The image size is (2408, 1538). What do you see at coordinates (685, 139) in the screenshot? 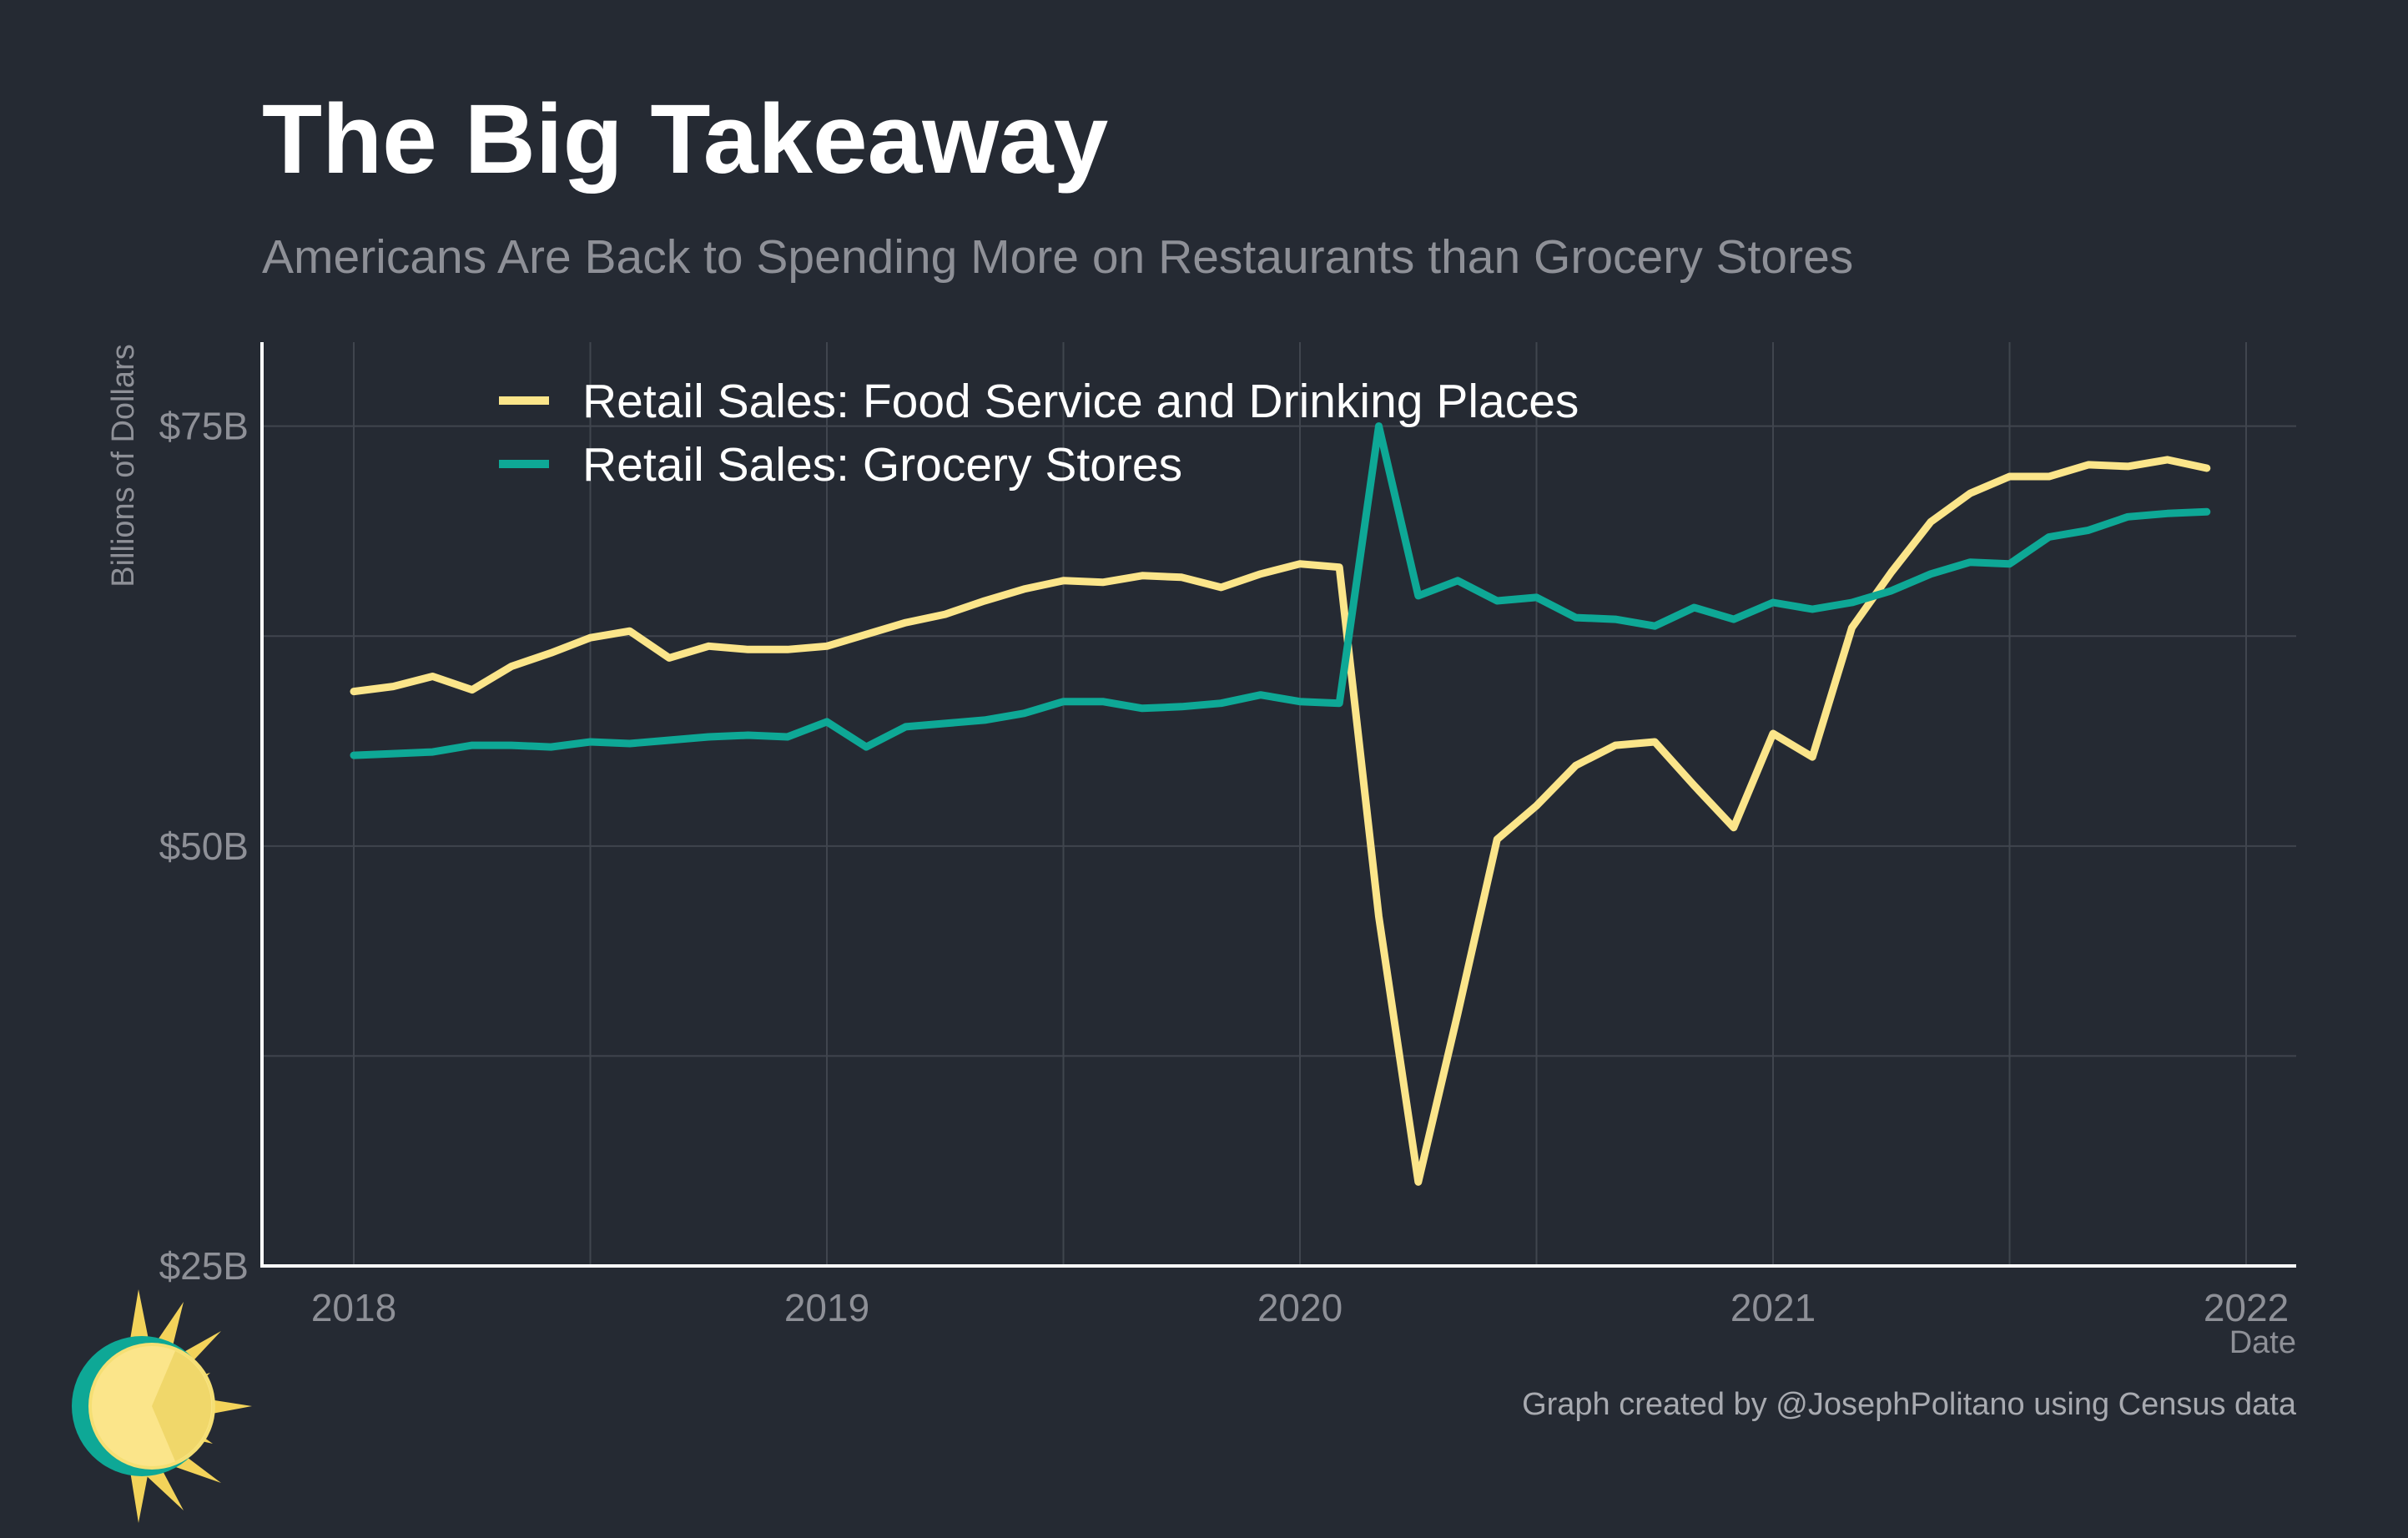
I see `chart-title: The Big Takeaway` at bounding box center [685, 139].